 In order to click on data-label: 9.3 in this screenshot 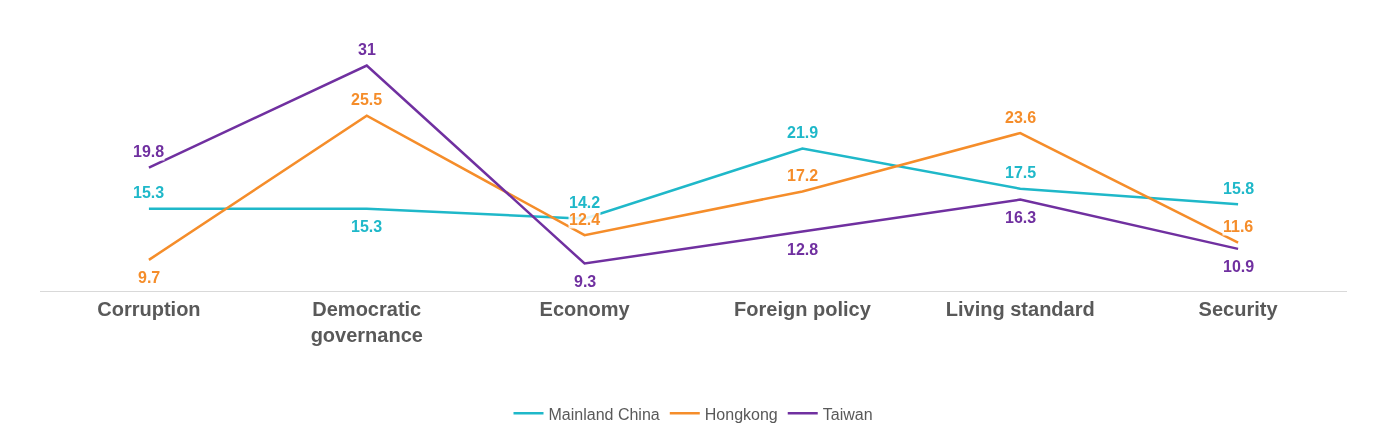, I will do `click(585, 281)`.